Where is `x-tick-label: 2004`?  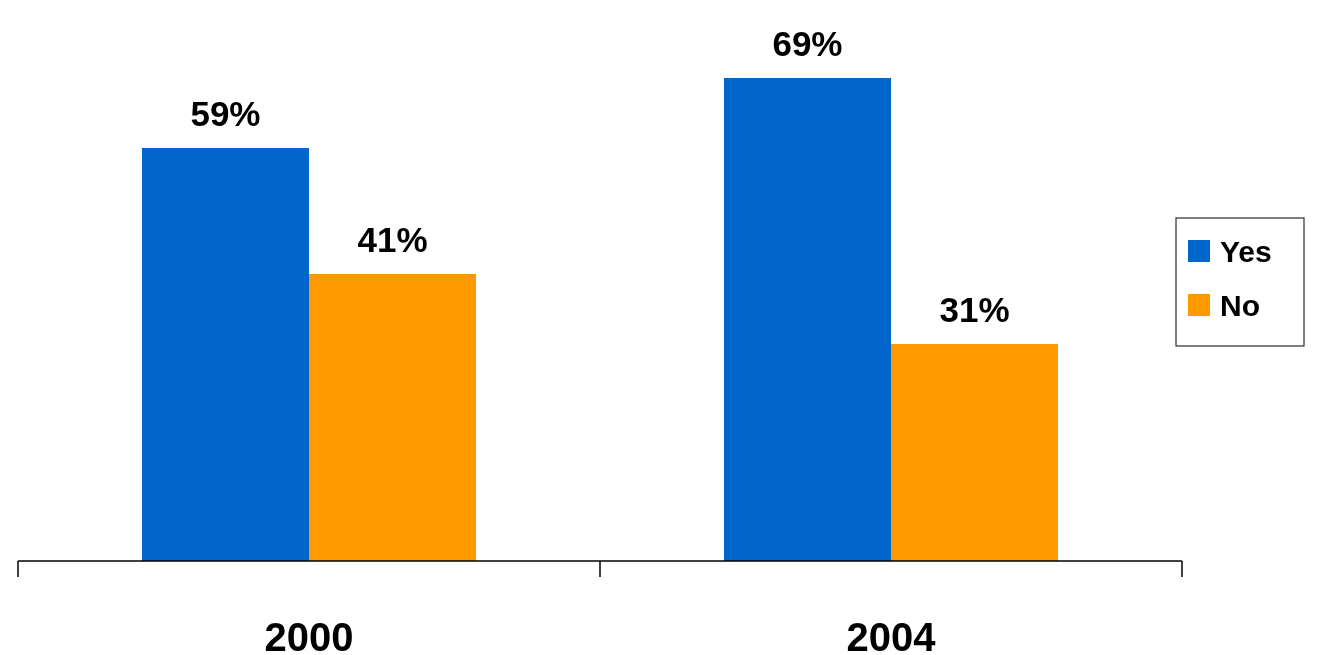 x-tick-label: 2004 is located at coordinates (891, 635).